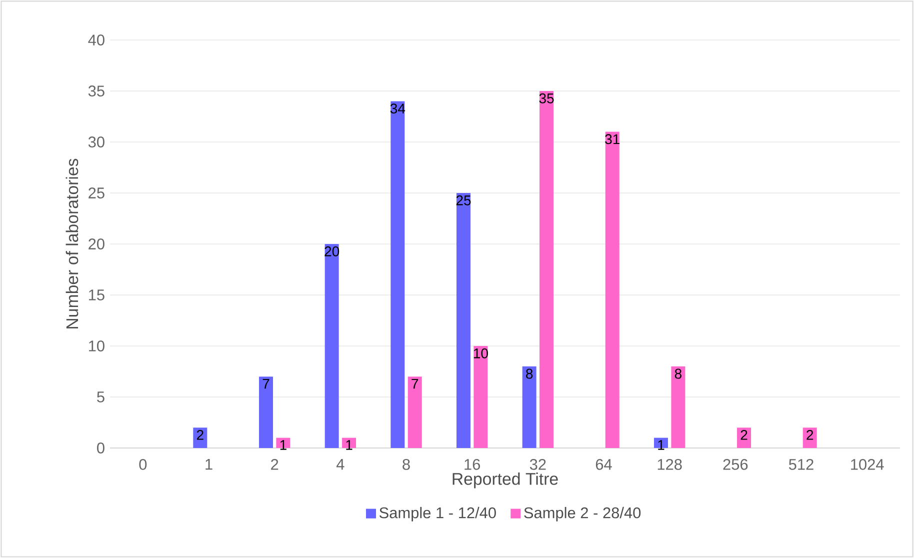 The image size is (914, 558). I want to click on y-axis-title: Number of laboratories, so click(72, 243).